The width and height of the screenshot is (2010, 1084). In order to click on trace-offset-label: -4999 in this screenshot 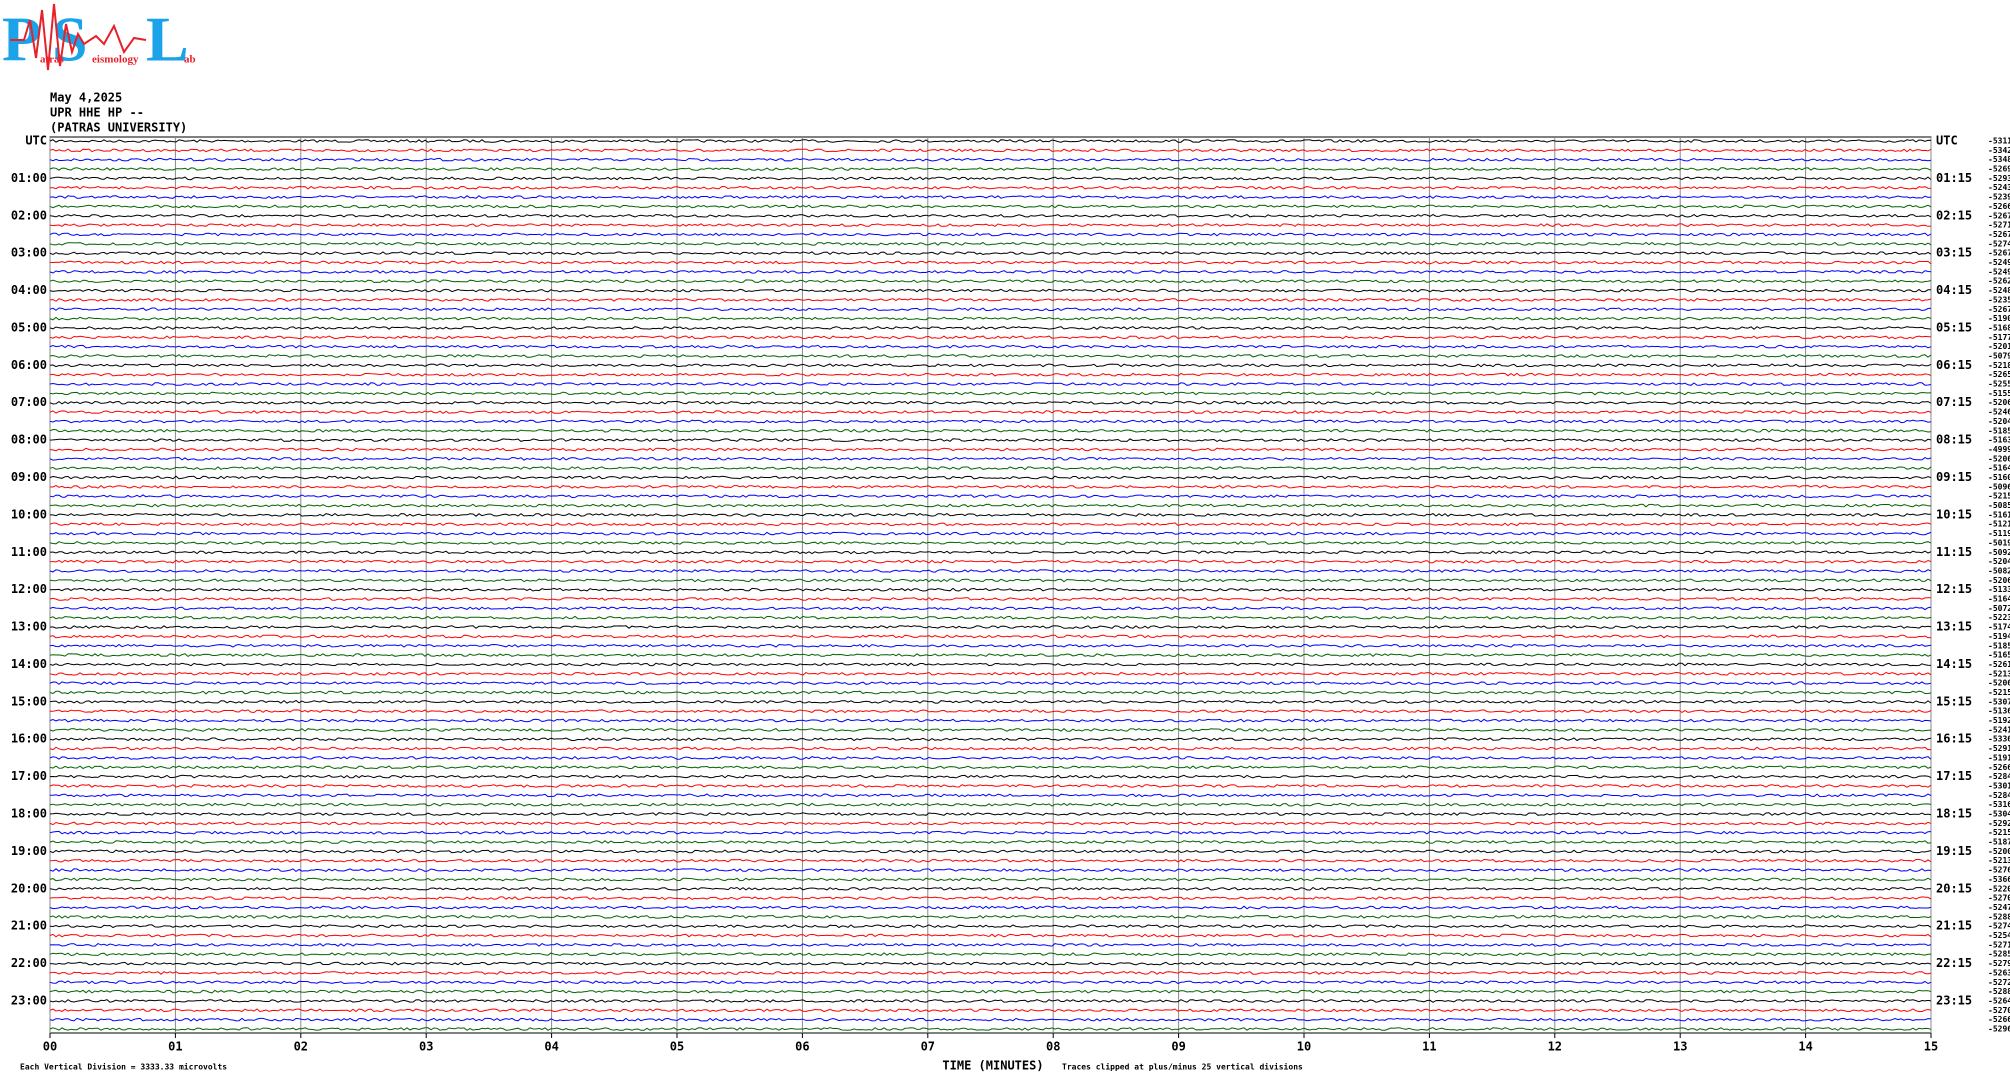, I will do `click(1999, 449)`.